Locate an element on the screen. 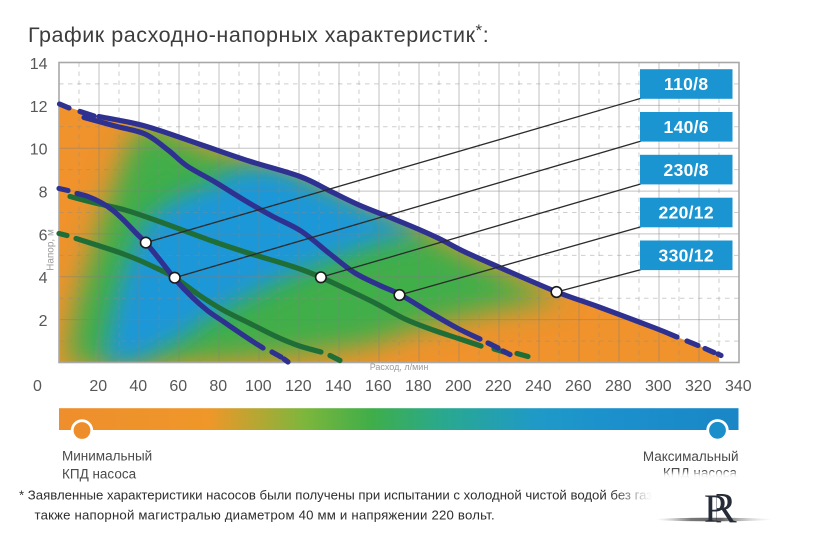 This screenshot has width=840, height=542. svg-text: 80 is located at coordinates (218, 386).